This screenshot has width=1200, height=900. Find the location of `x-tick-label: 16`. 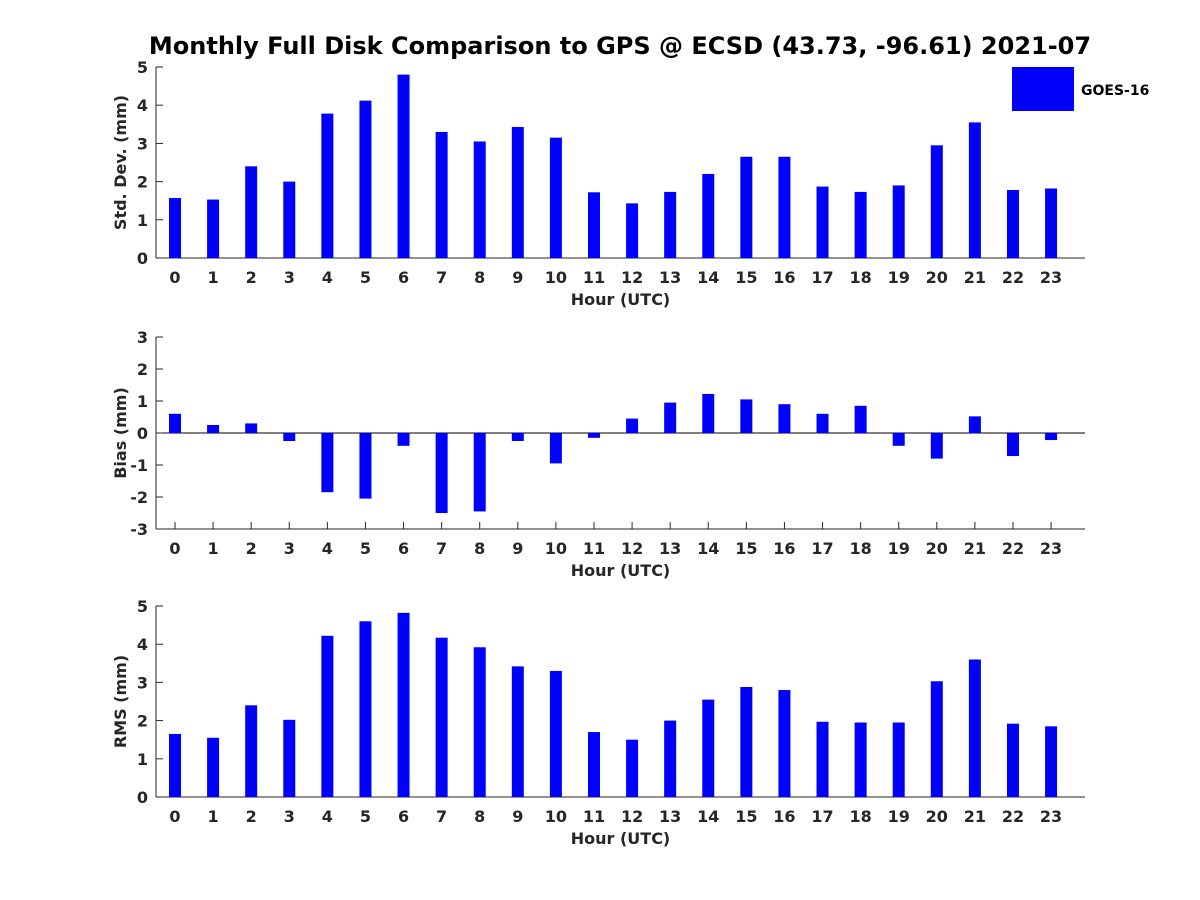

x-tick-label: 16 is located at coordinates (784, 277).